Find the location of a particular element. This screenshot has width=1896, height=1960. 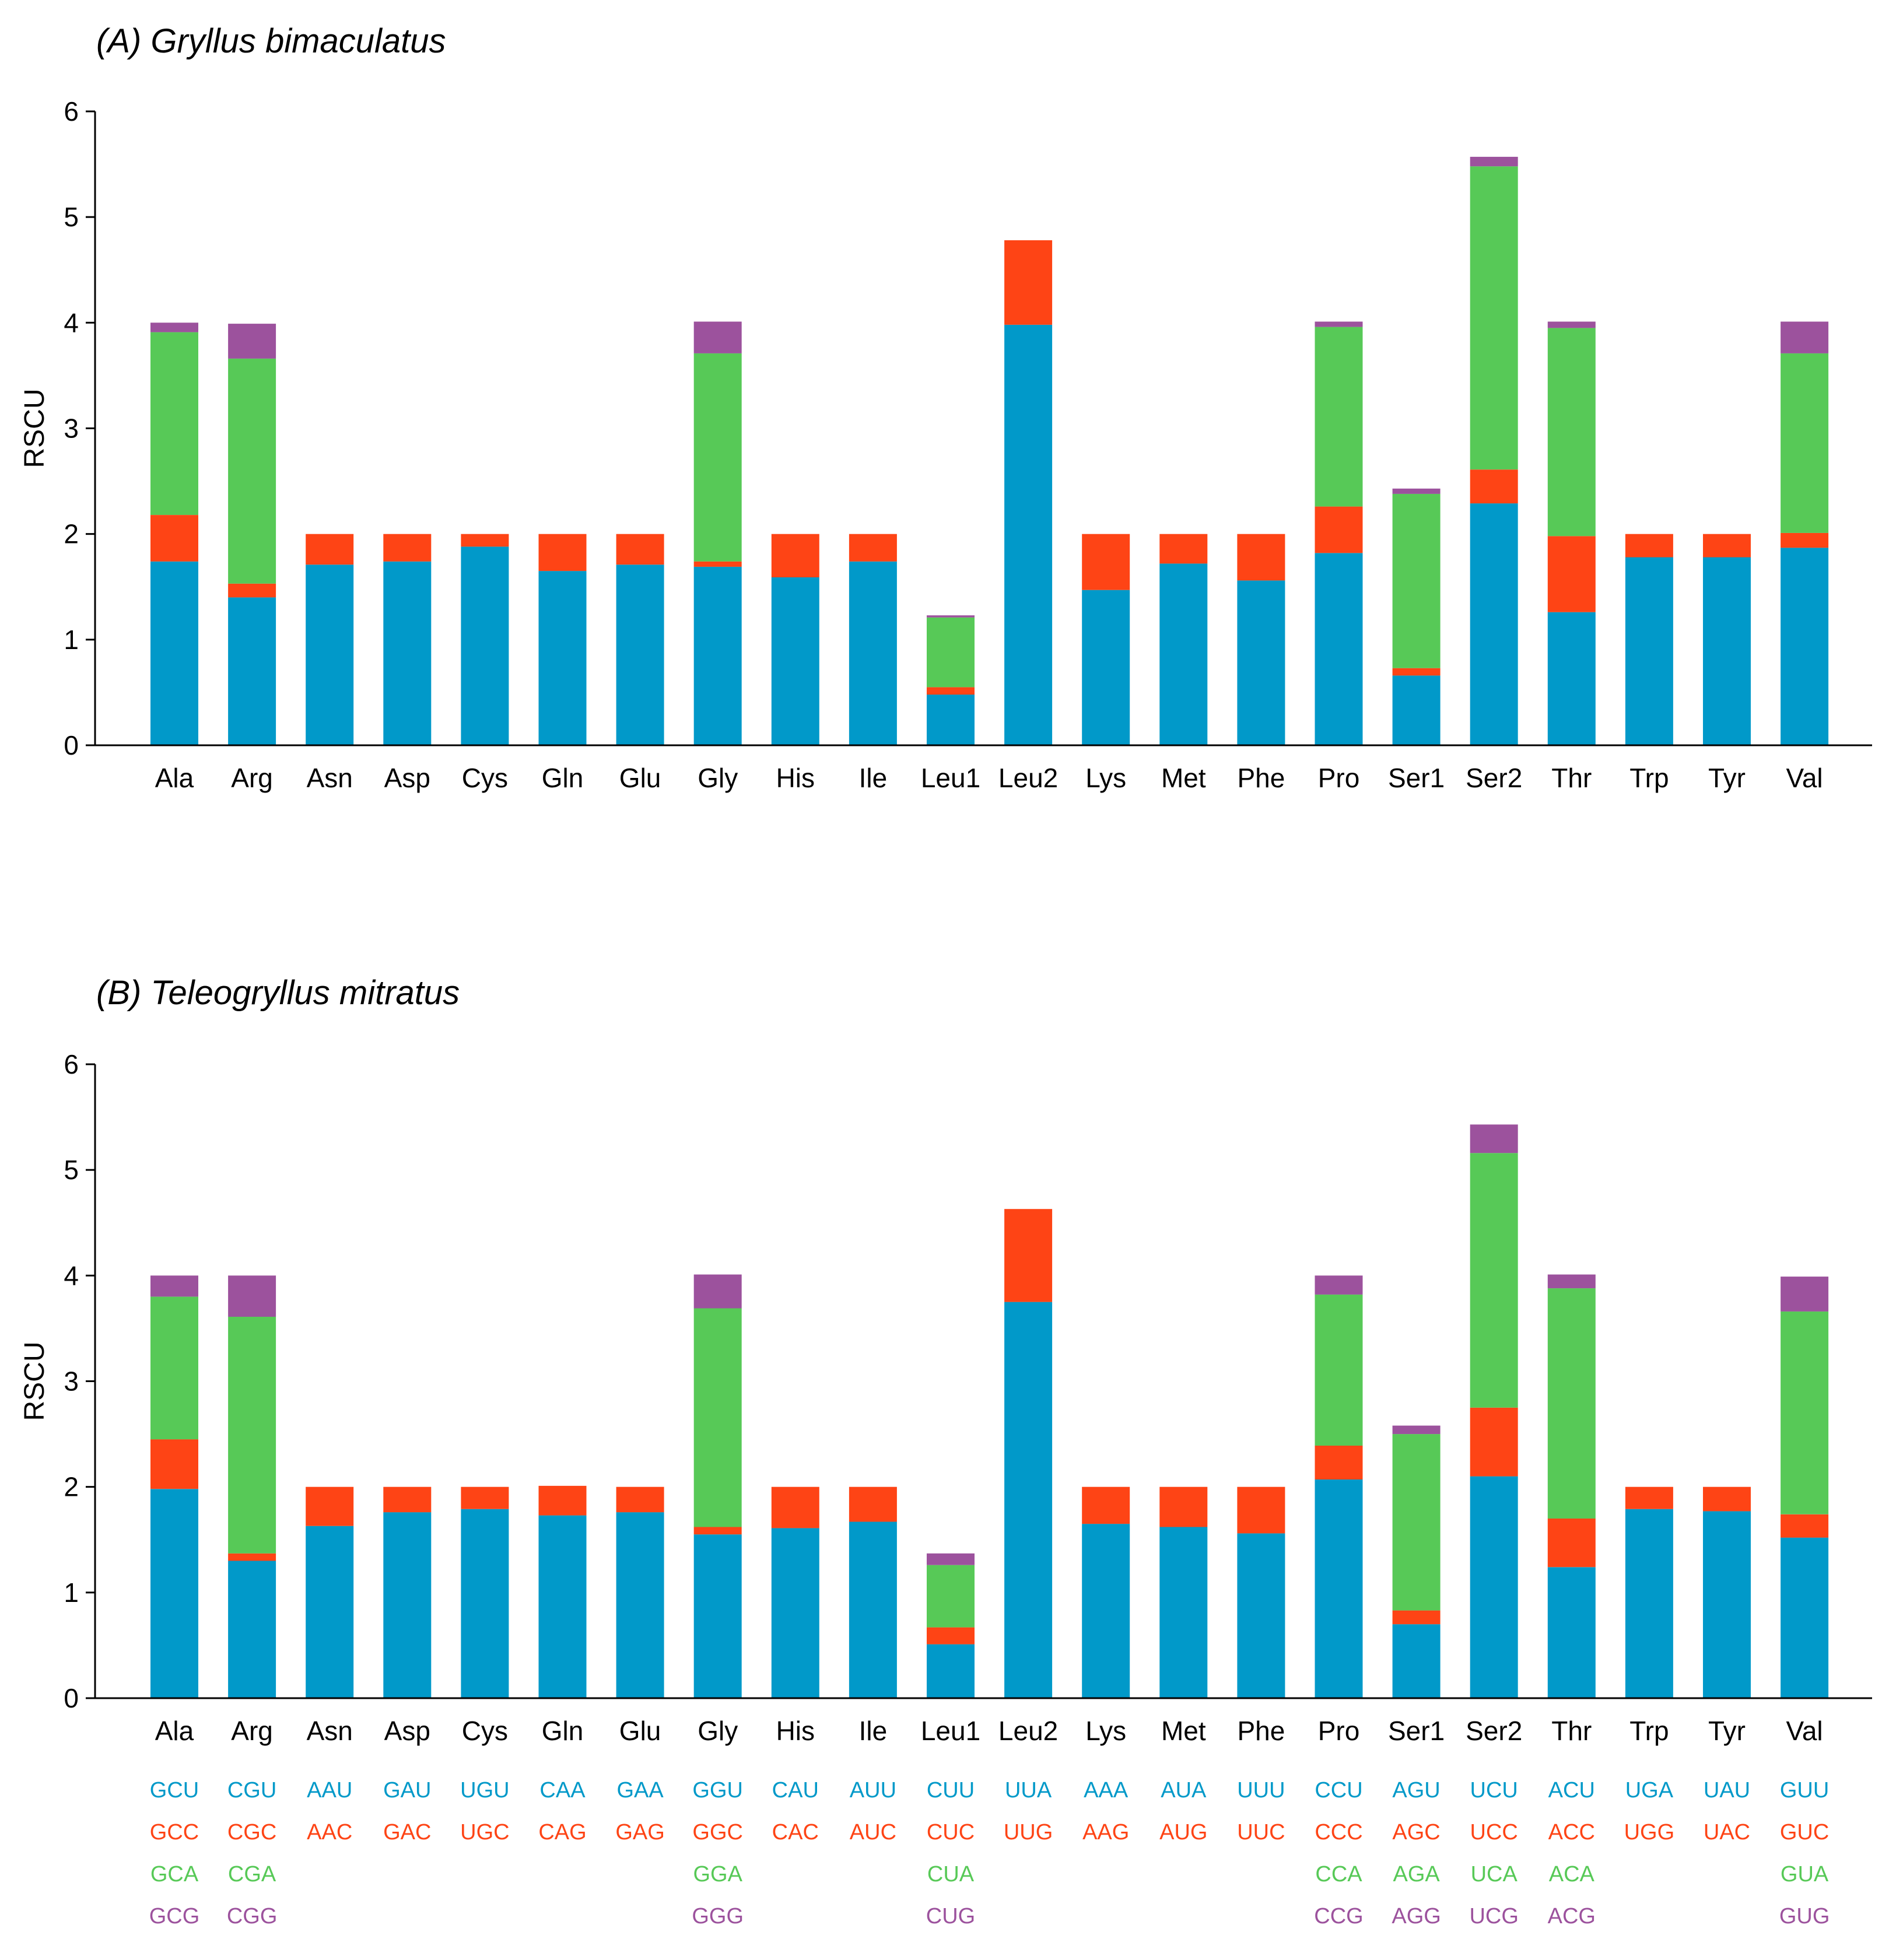

bar-segment-asn-red is located at coordinates (330, 1506).